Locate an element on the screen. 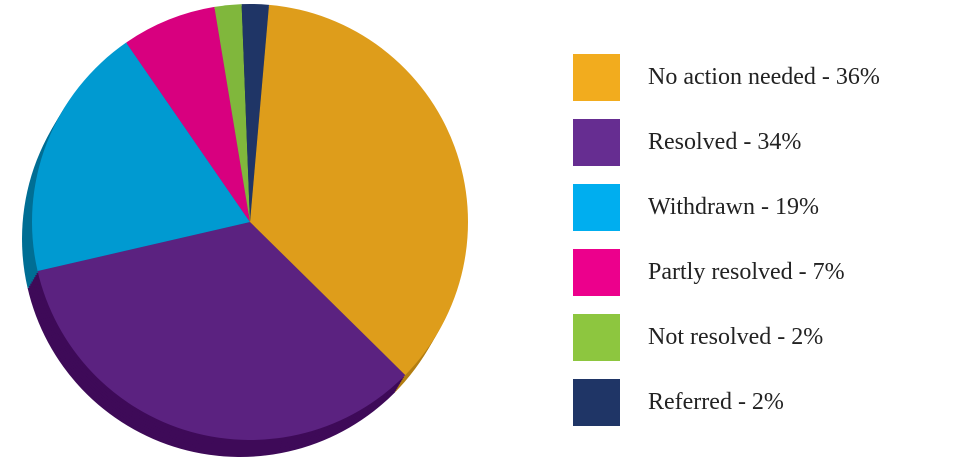  legend-item-not-resolved: Not resolved - 2% is located at coordinates (726, 337).